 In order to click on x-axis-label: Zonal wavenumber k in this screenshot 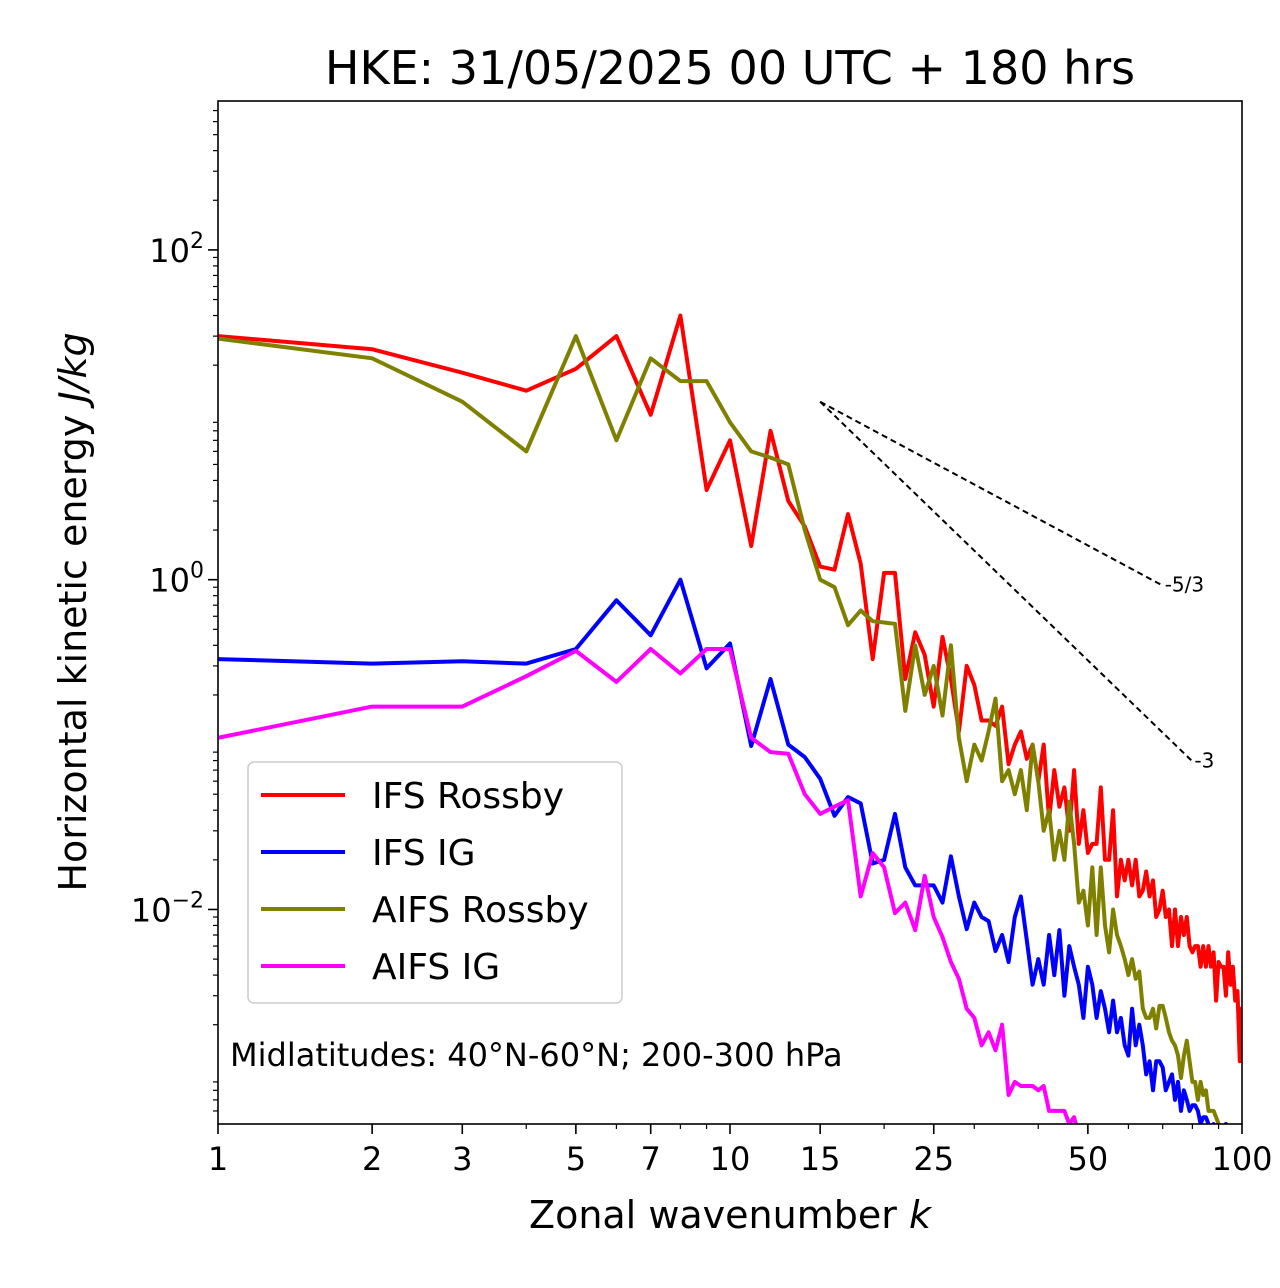, I will do `click(731, 1215)`.